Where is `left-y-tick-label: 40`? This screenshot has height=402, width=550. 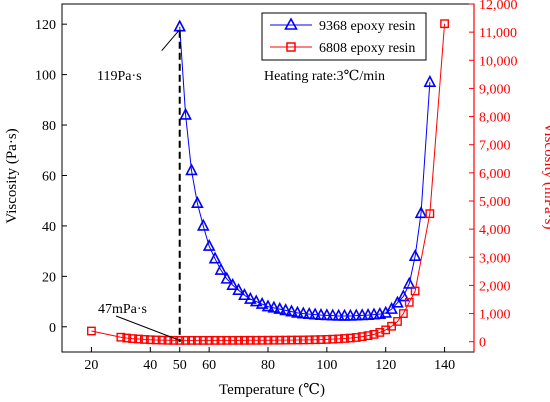
left-y-tick-label: 40 is located at coordinates (49, 227).